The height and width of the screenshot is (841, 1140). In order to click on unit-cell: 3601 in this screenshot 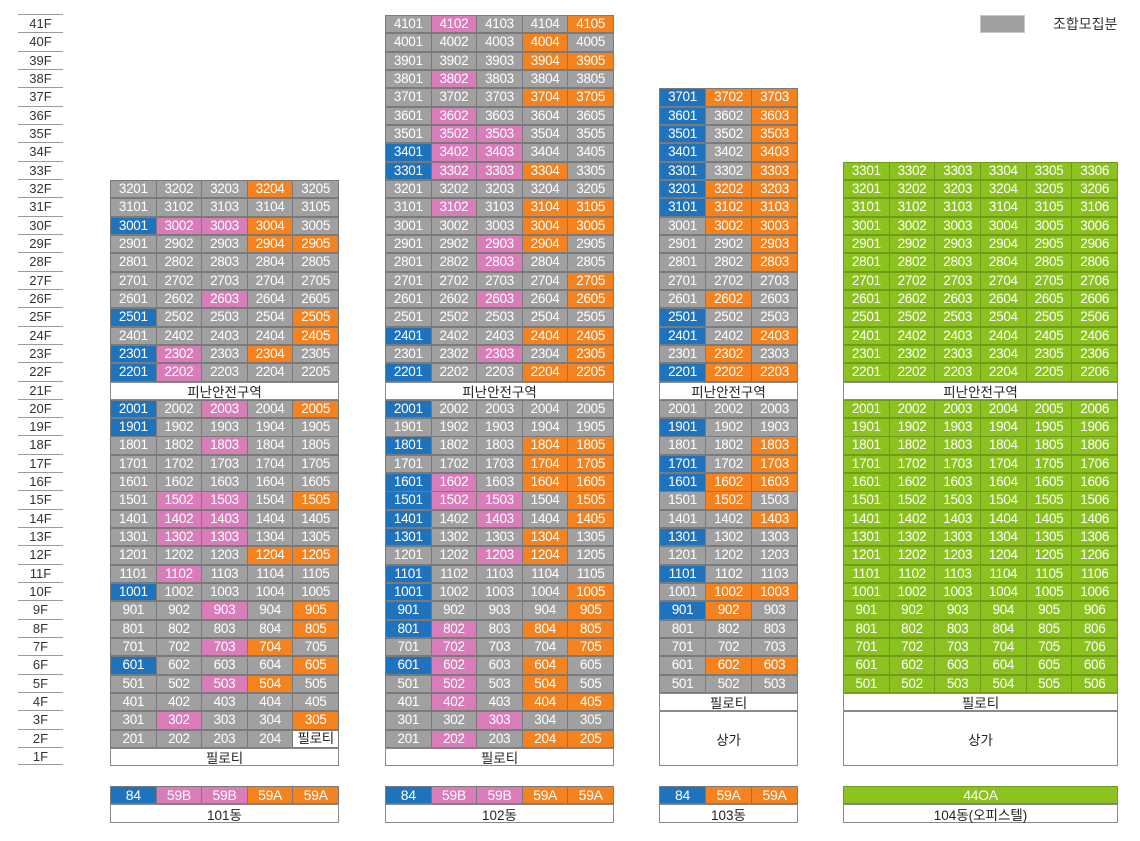, I will do `click(408, 116)`.